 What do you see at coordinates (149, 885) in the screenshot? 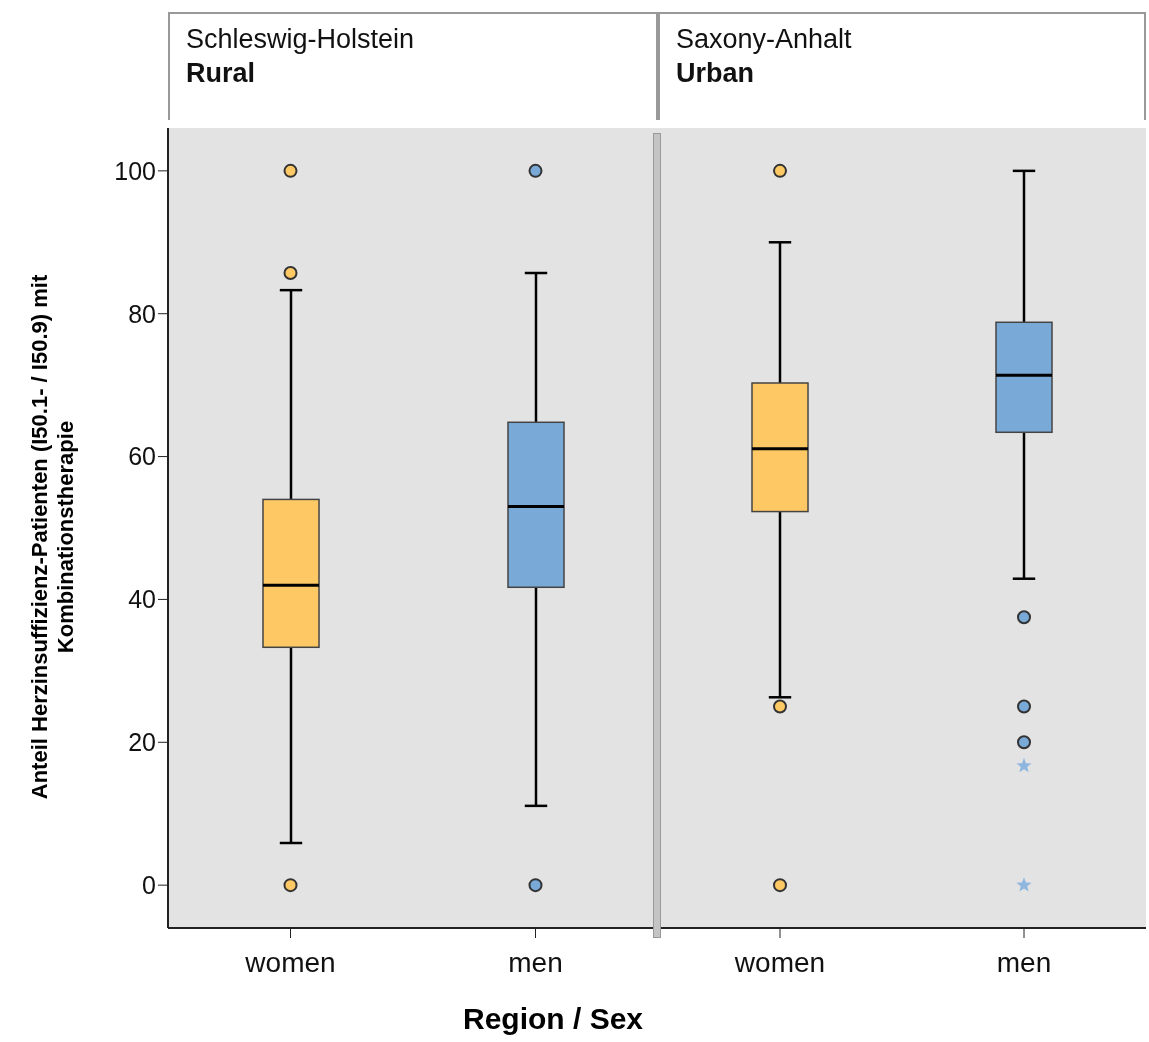
I see `y-tick-label: 0` at bounding box center [149, 885].